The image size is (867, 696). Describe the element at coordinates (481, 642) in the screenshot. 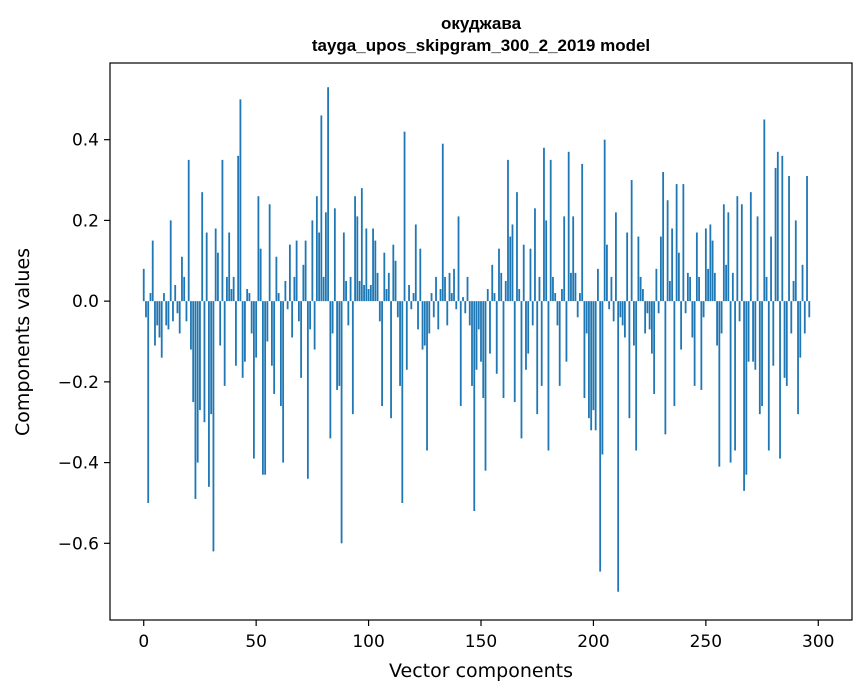

I see `x-tick-label: 150` at that location.